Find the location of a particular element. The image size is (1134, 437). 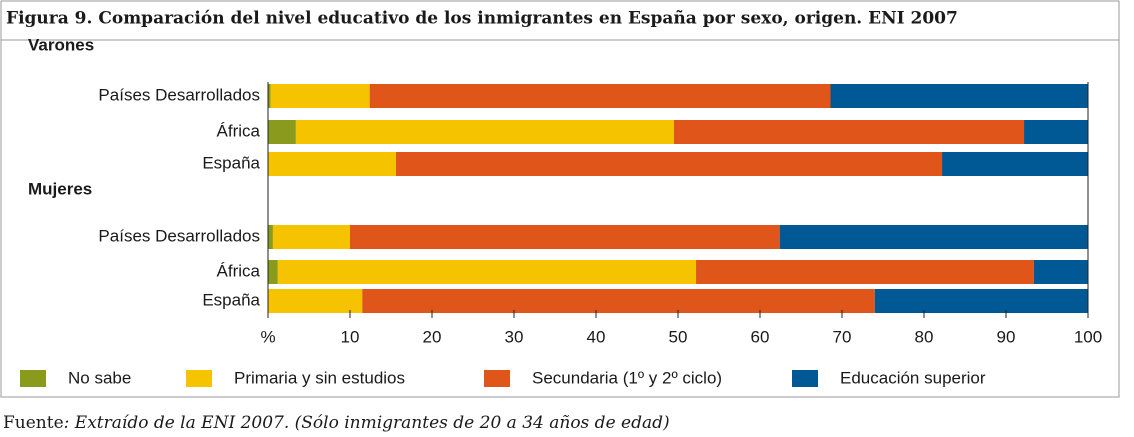

x-tick-label: 80 is located at coordinates (924, 336).